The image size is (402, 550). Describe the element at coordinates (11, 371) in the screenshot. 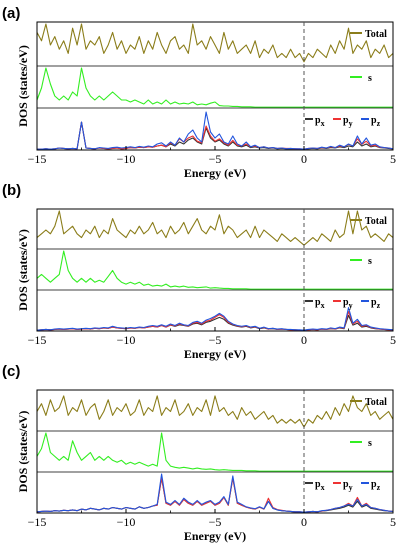

I see `panel-label: (c)` at that location.